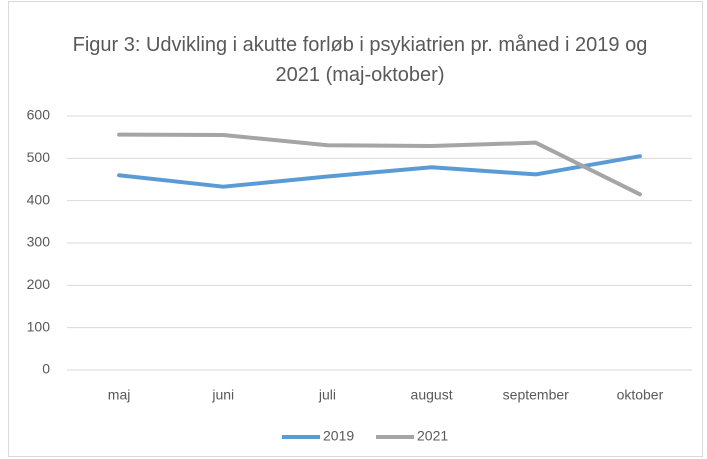 The image size is (707, 459). What do you see at coordinates (46, 369) in the screenshot?
I see `y-tick-label: 0` at bounding box center [46, 369].